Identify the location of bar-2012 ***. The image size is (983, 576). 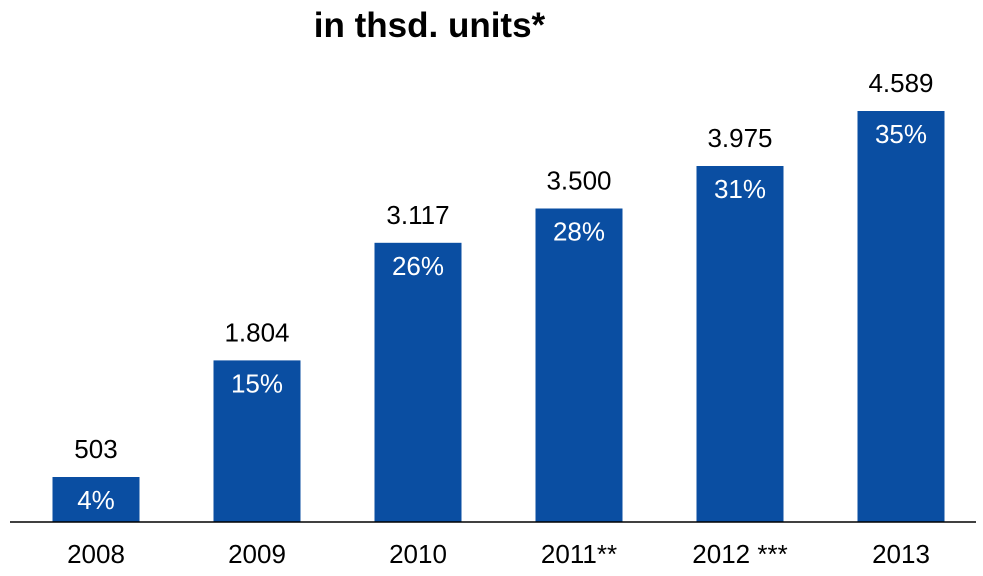
(740, 344).